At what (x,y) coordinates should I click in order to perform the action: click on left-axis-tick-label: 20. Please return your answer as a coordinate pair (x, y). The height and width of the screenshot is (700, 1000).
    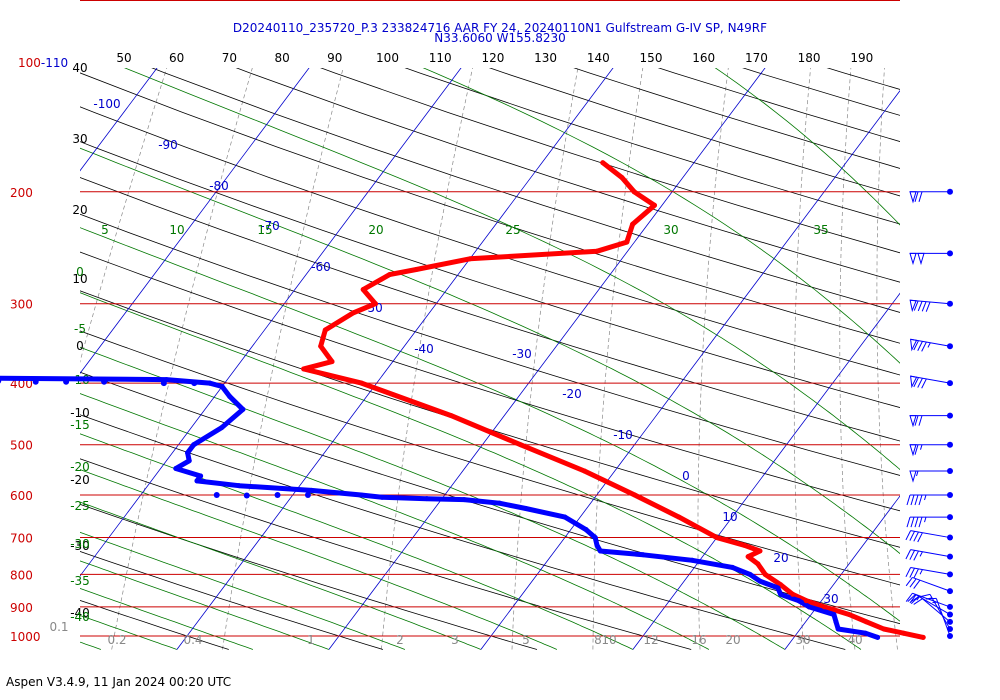
    Looking at the image, I should click on (79, 210).